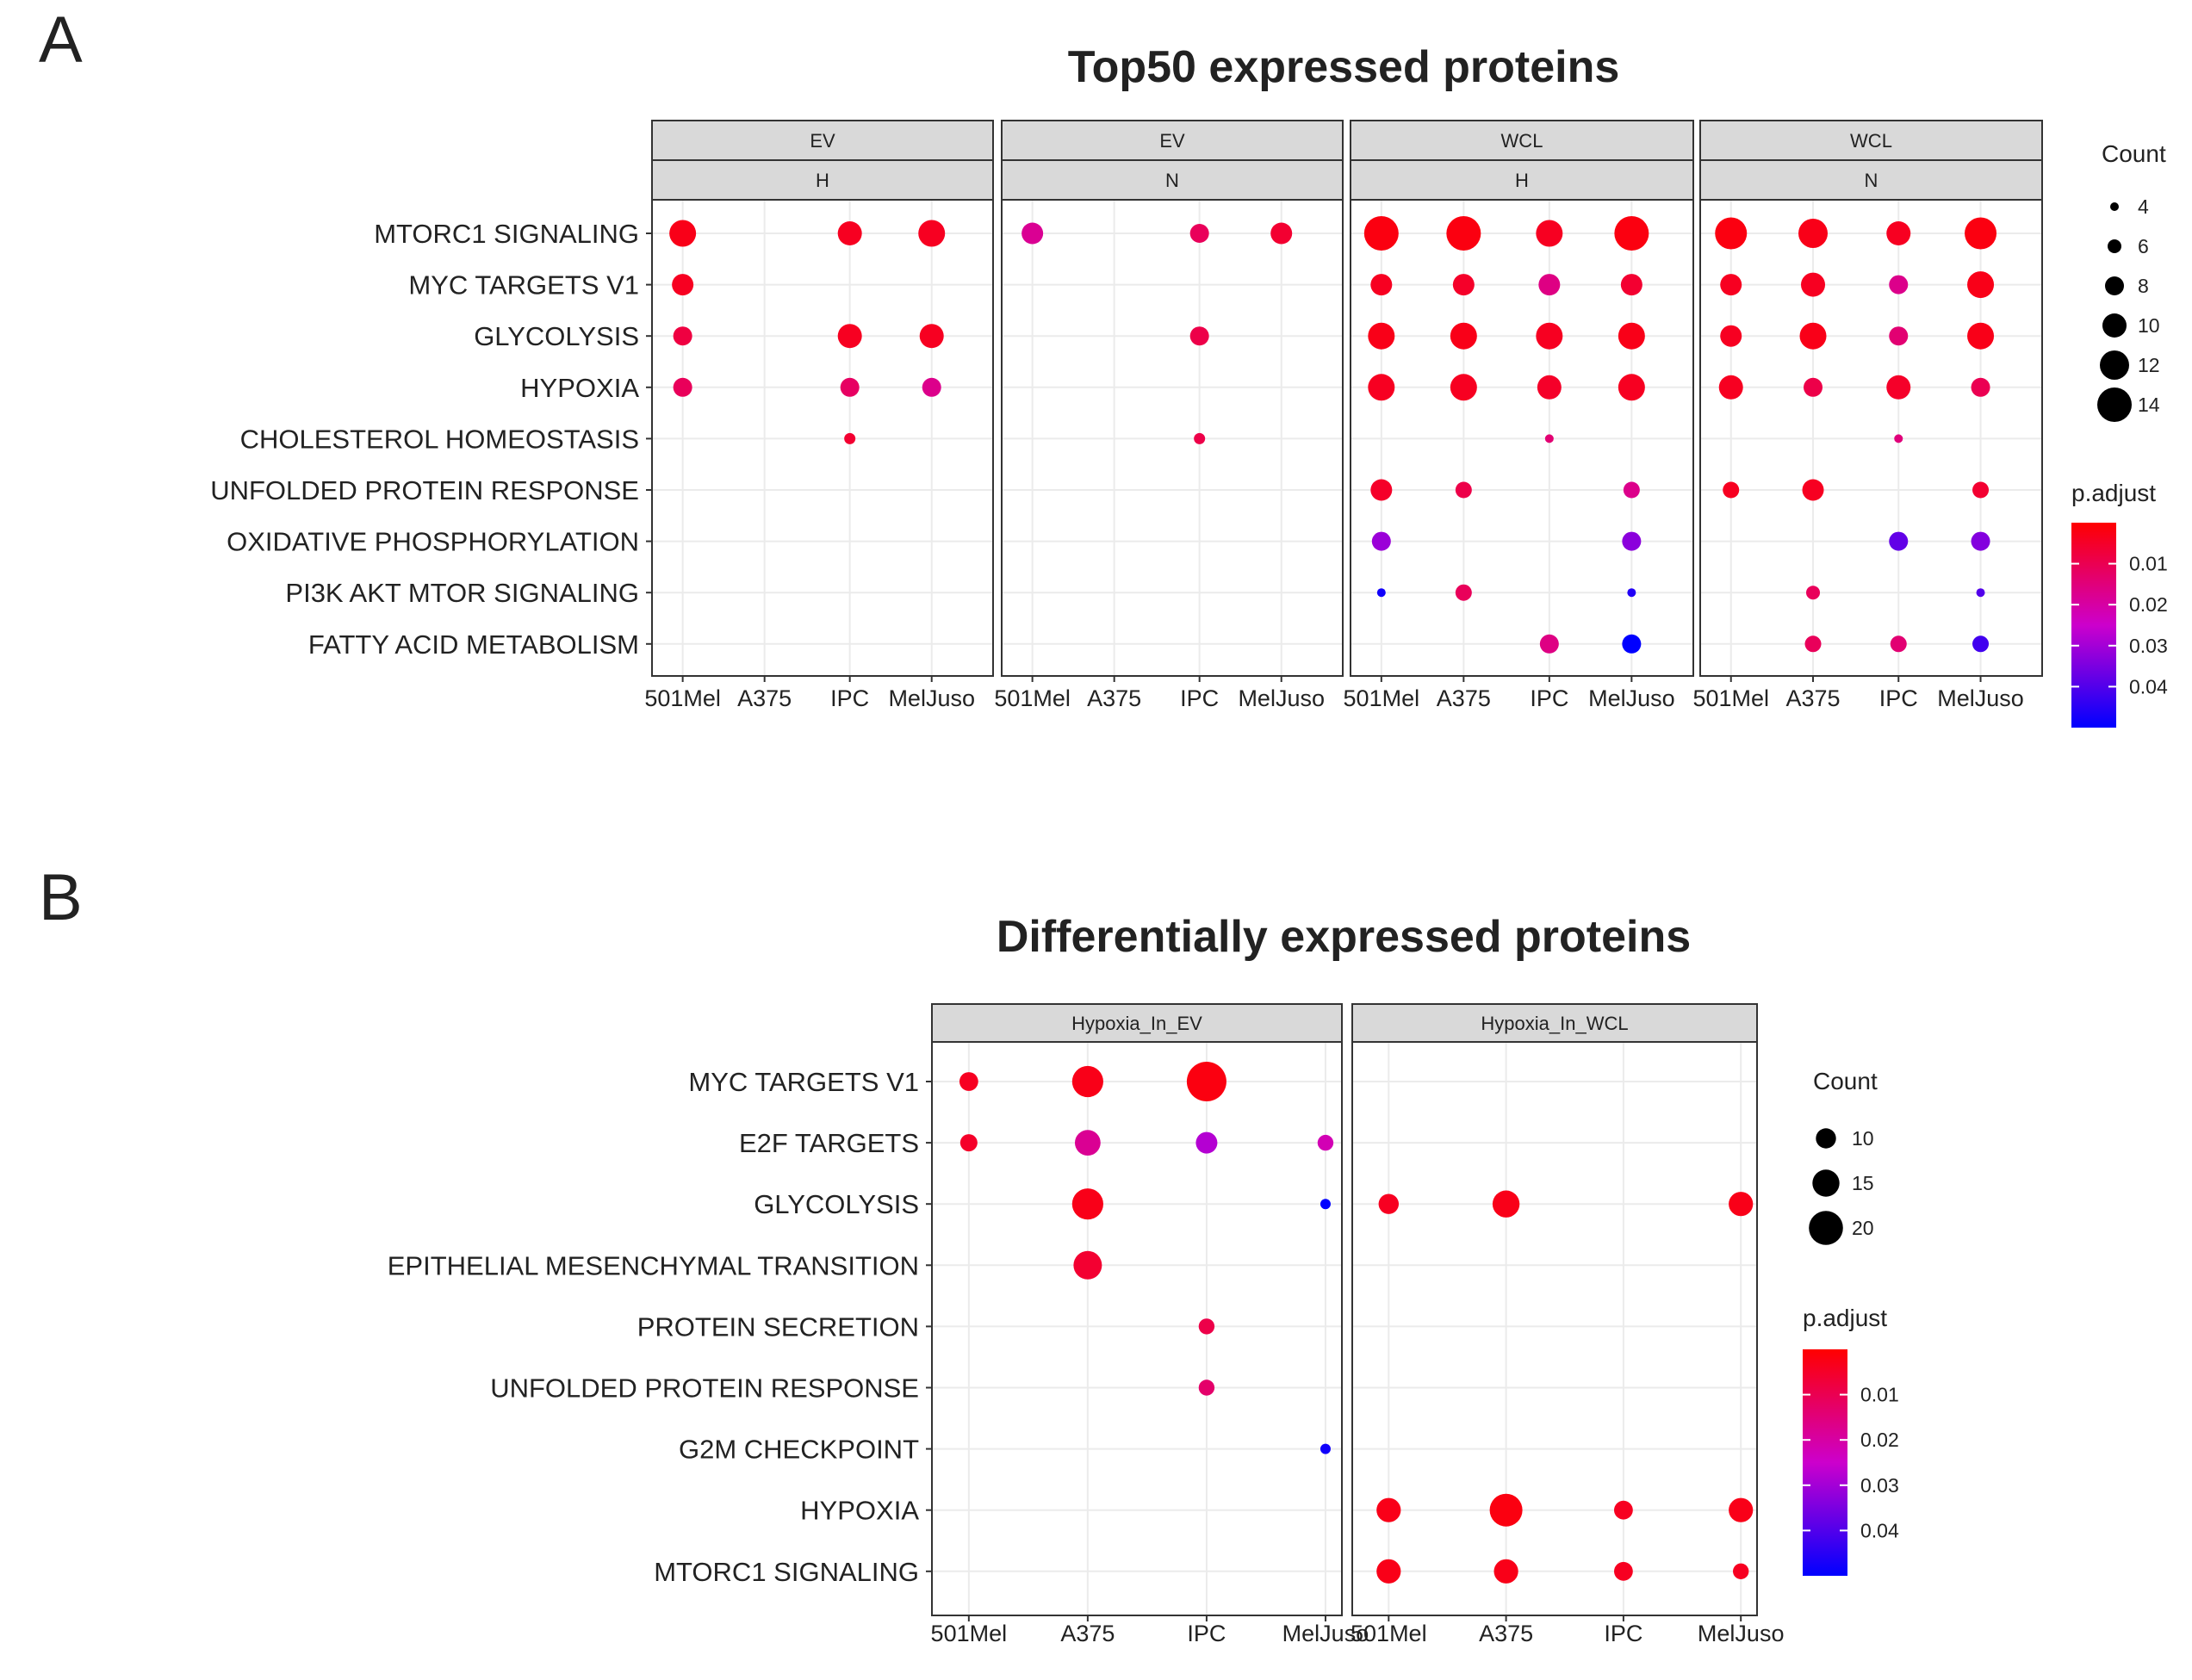  I want to click on size-legend-label: 6, so click(2143, 246).